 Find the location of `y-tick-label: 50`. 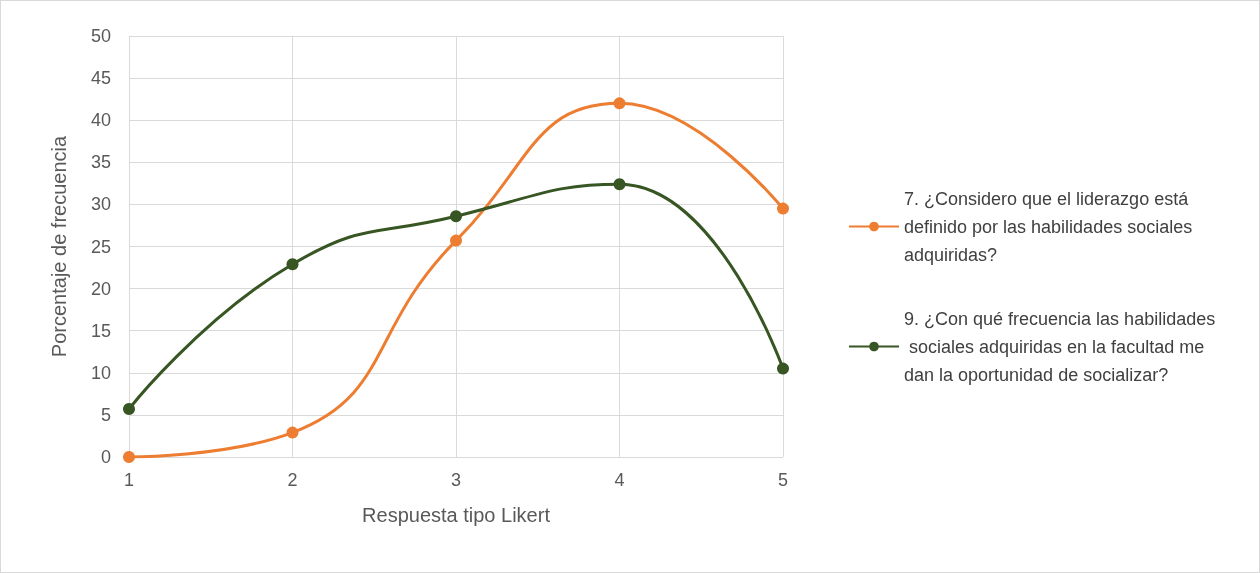

y-tick-label: 50 is located at coordinates (100, 36).